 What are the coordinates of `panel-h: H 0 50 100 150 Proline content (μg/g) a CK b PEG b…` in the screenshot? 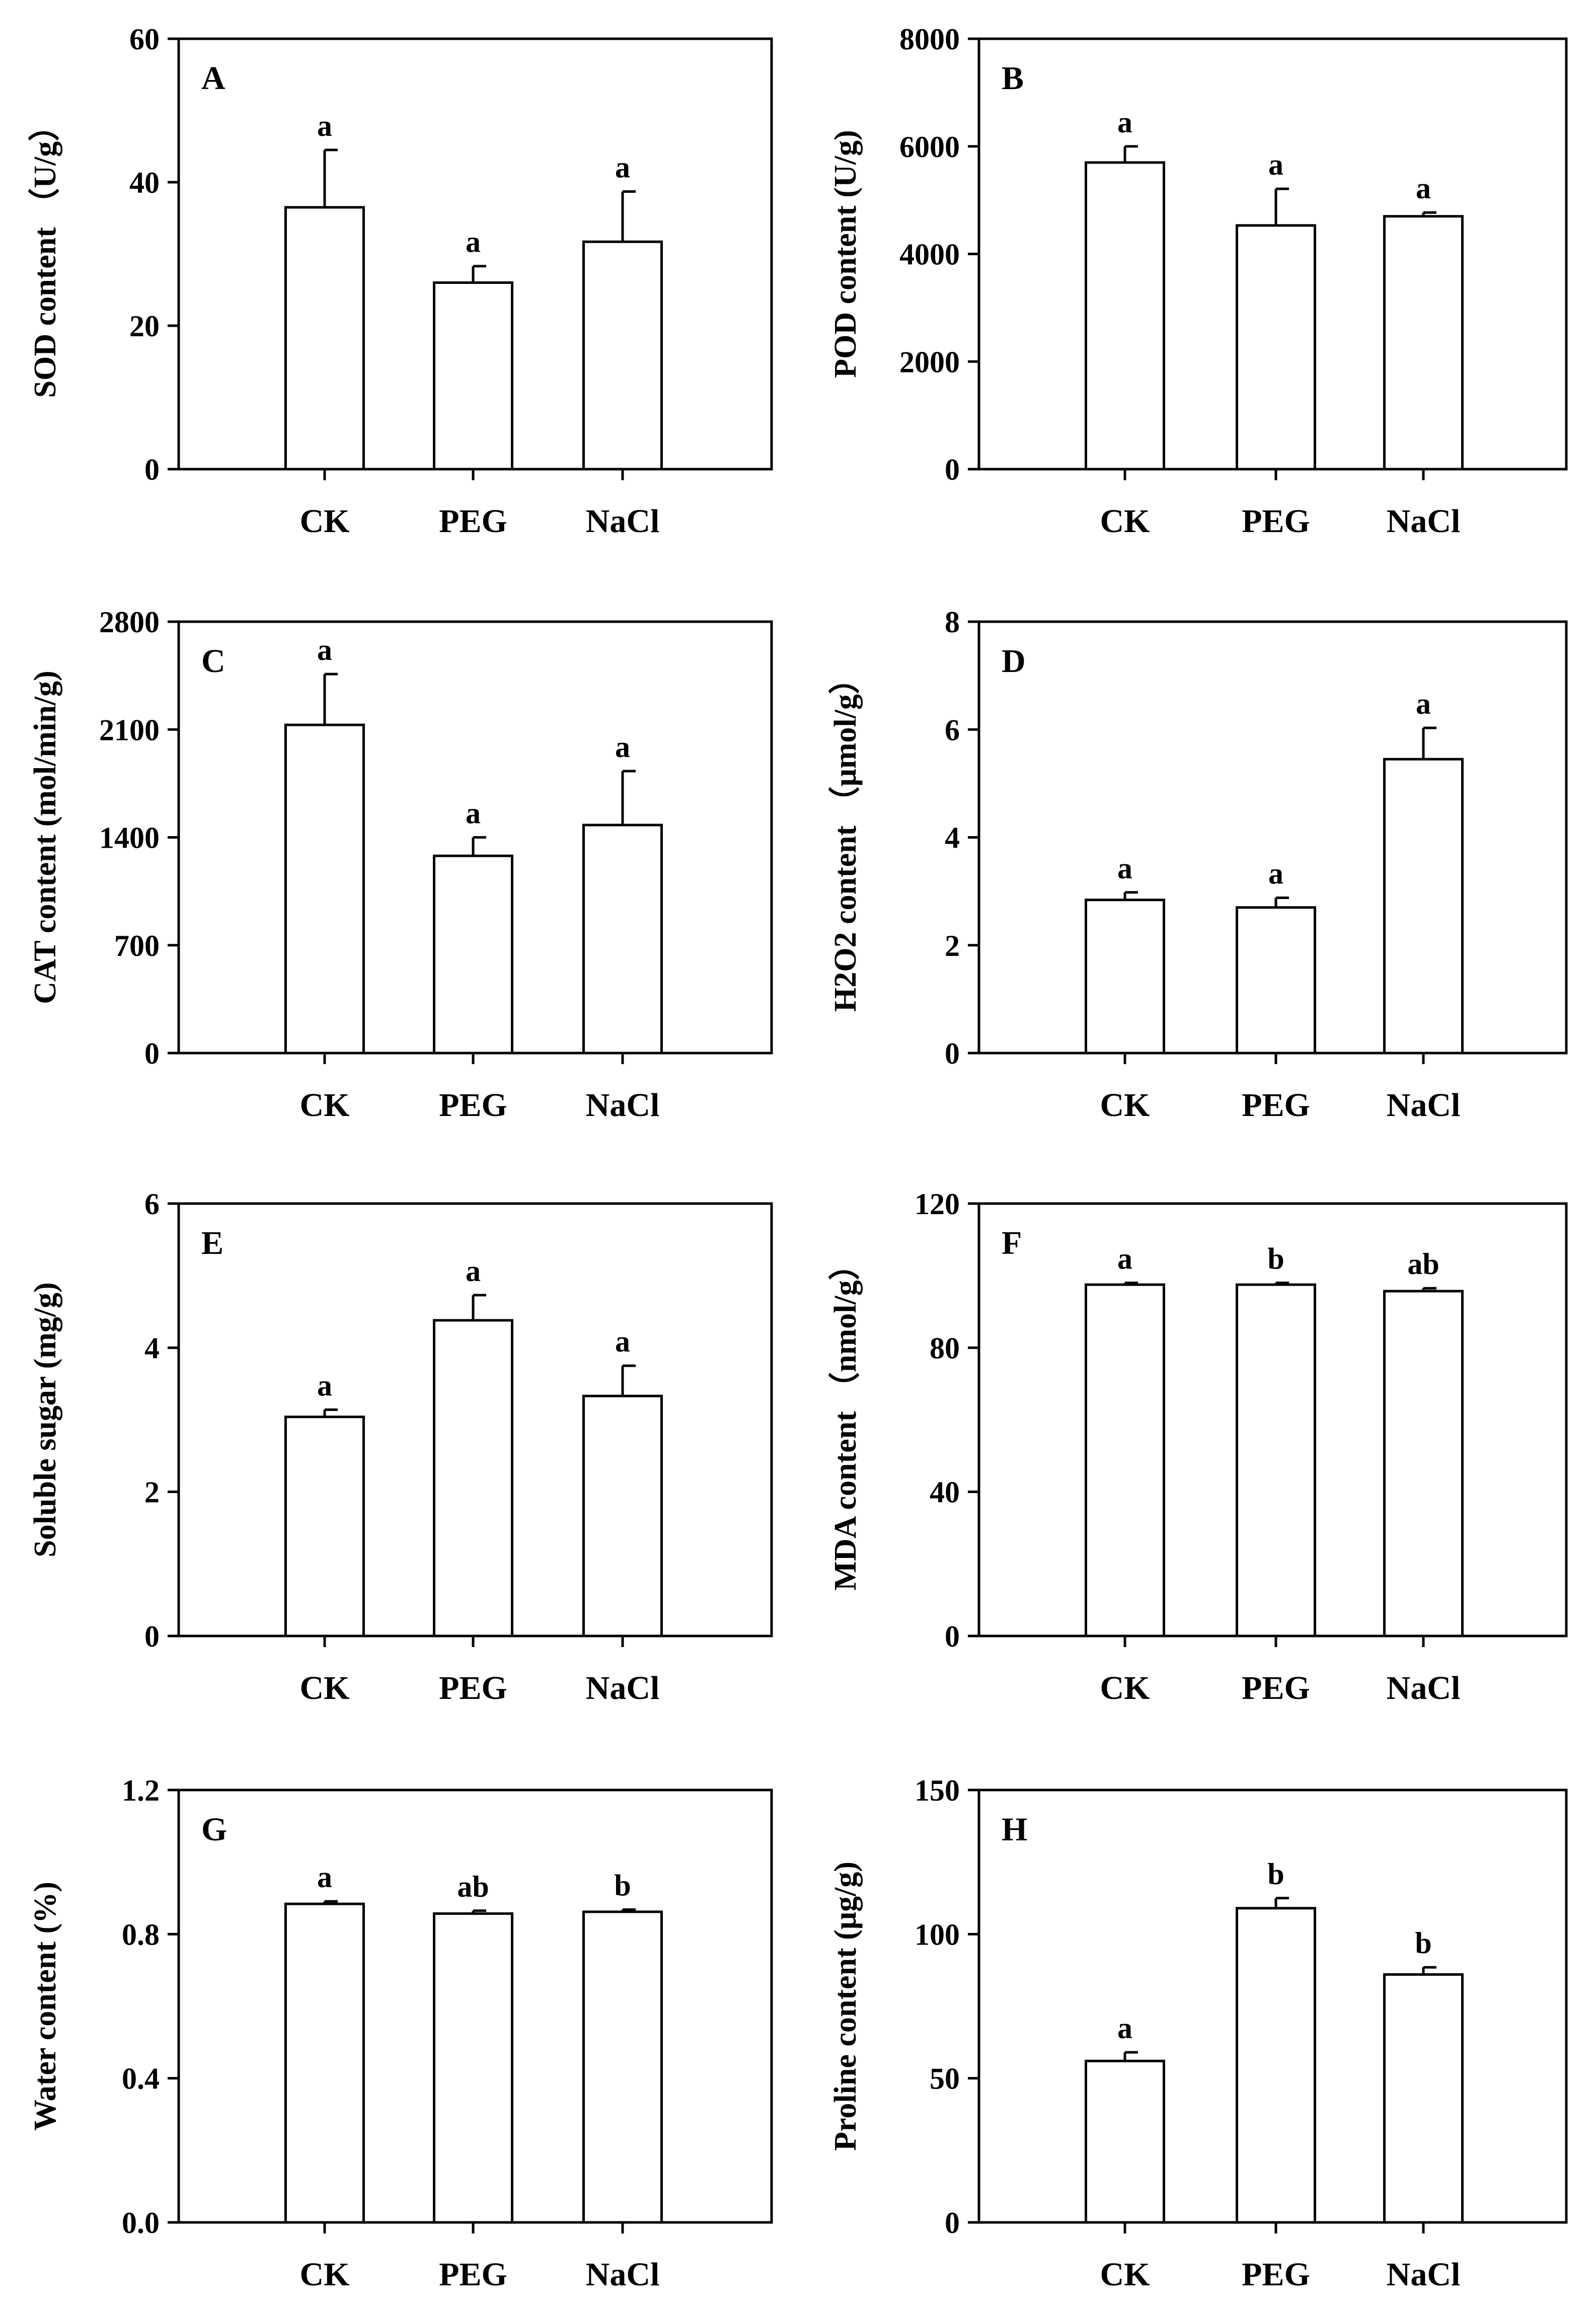 It's located at (1198, 2033).